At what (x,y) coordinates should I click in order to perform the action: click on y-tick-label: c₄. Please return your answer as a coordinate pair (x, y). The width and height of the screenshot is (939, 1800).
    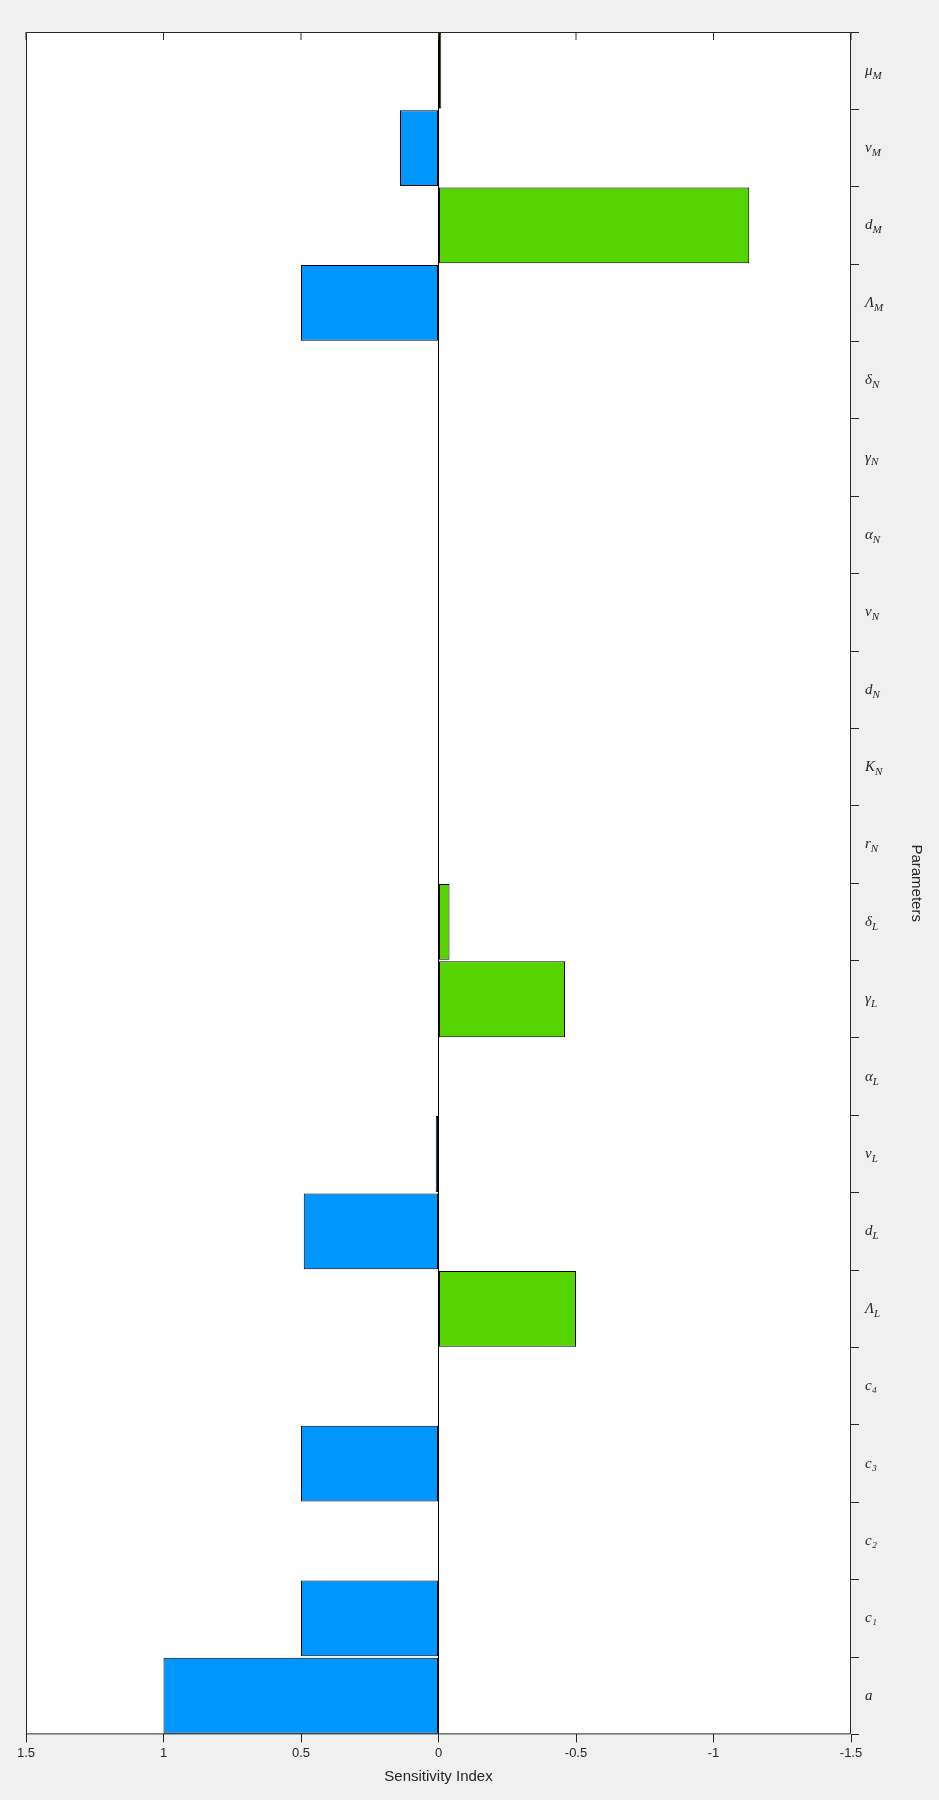
    Looking at the image, I should click on (871, 1385).